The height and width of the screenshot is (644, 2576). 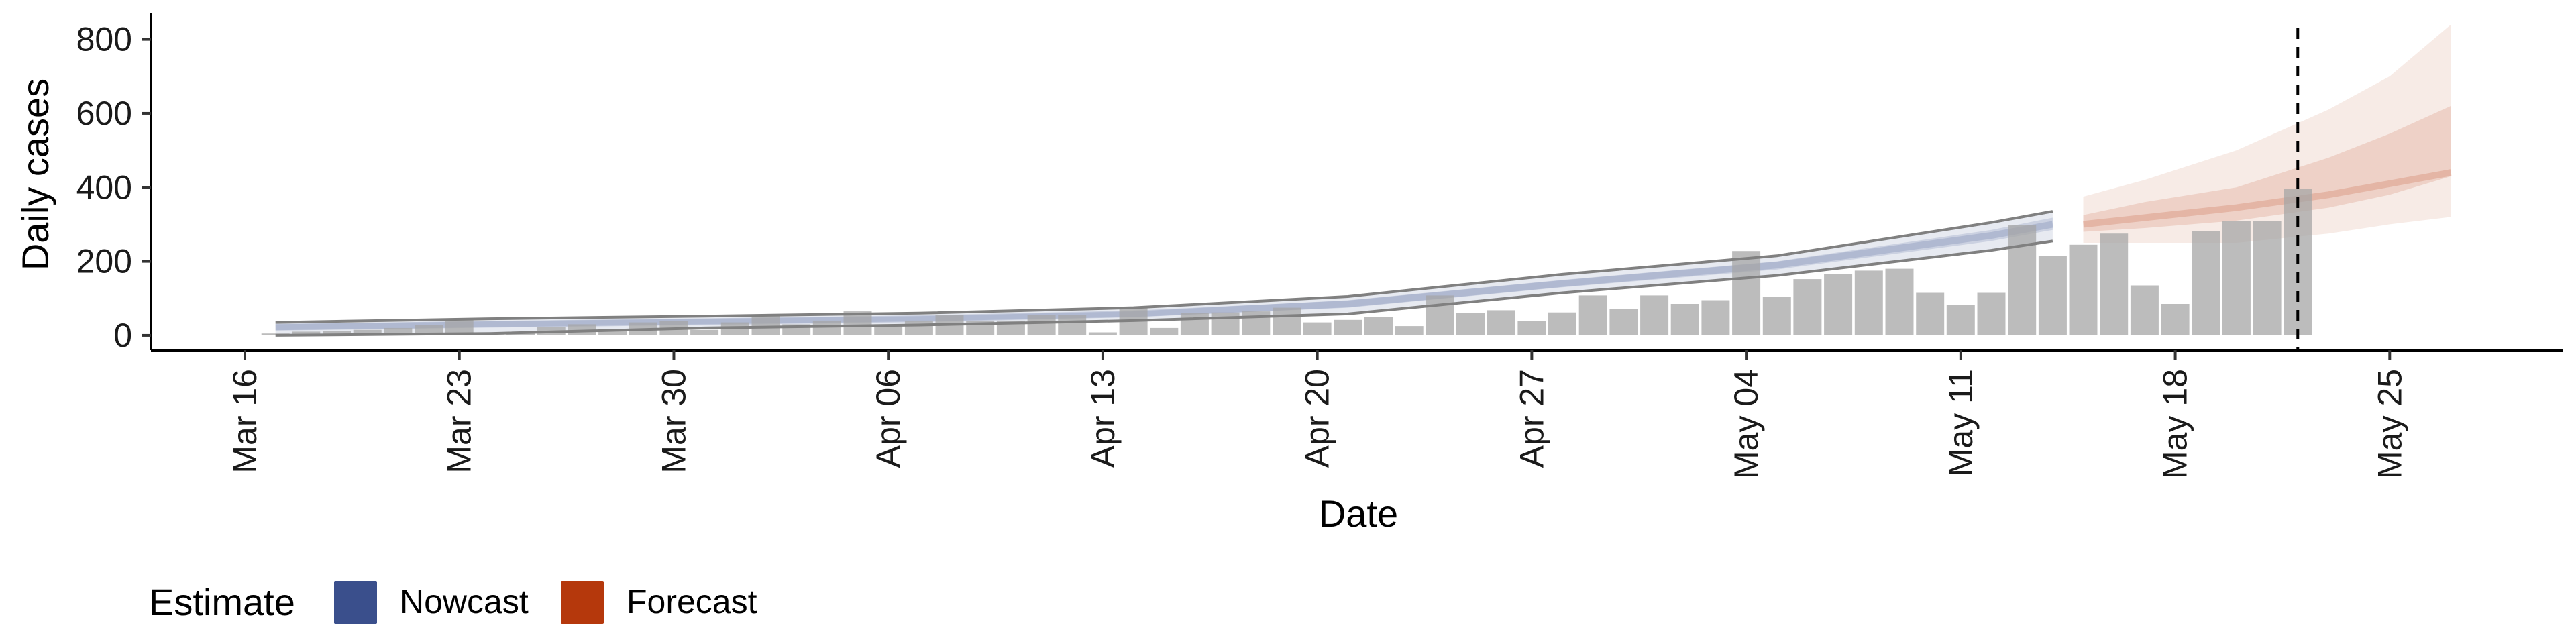 What do you see at coordinates (459, 421) in the screenshot?
I see `x-tick-label: Mar 23` at bounding box center [459, 421].